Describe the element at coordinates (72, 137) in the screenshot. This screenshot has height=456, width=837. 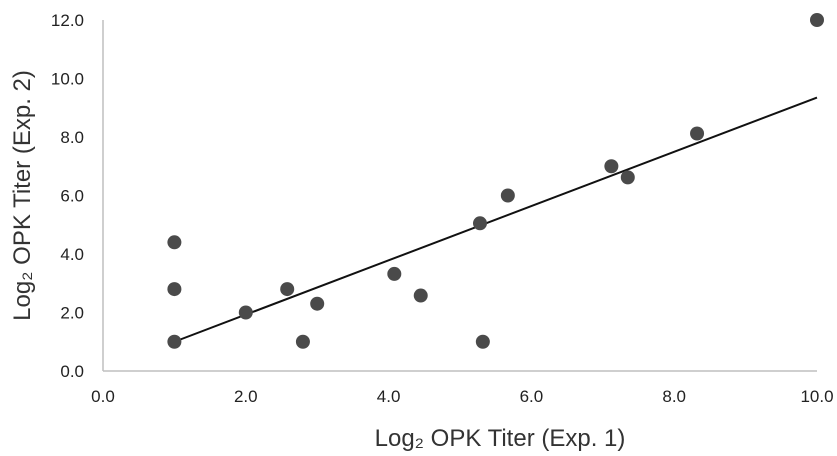
I see `y-tick-label: 8.0` at that location.